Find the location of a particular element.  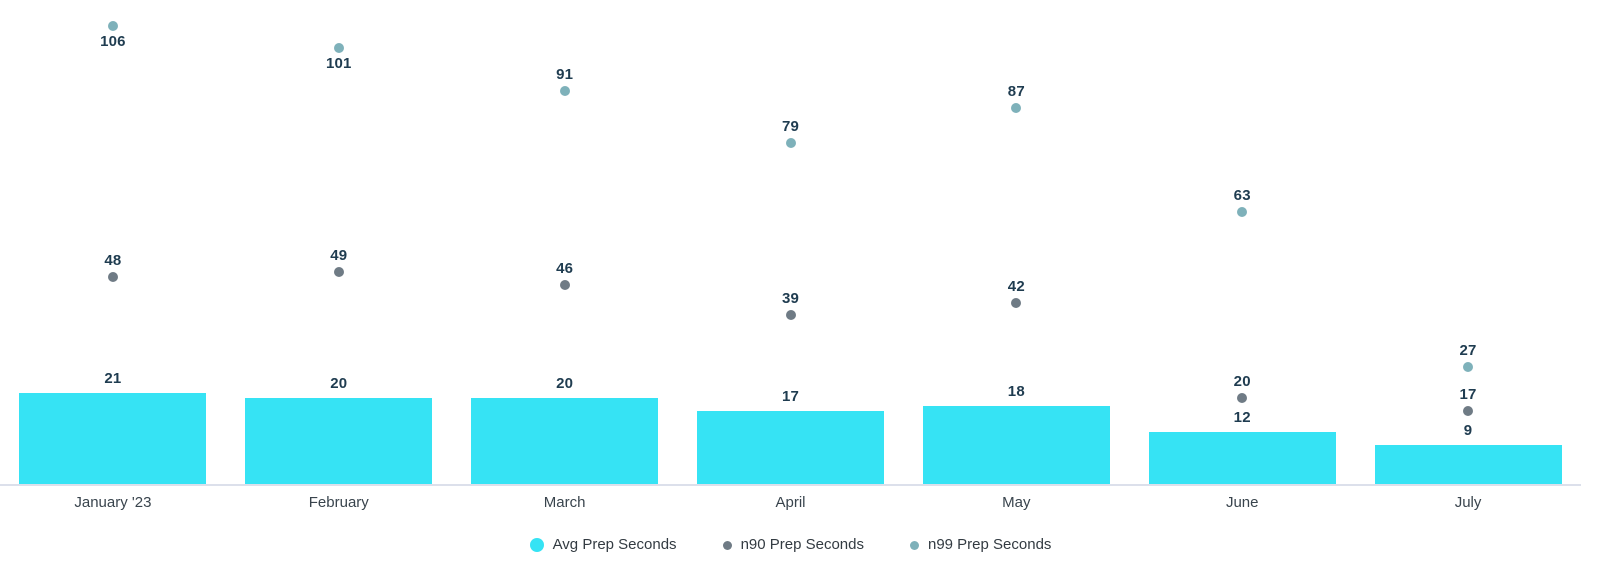

legend-item-avg-prep-seconds: Avg Prep Seconds is located at coordinates (603, 545).